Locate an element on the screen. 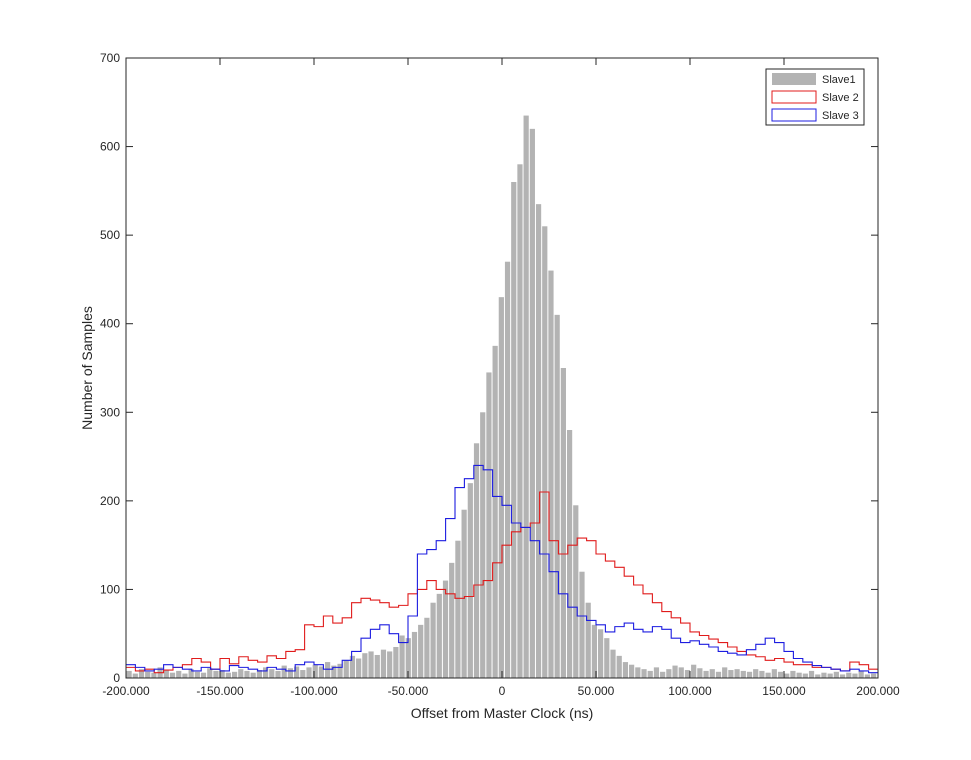 The height and width of the screenshot is (760, 971). y-tick-label: 700 is located at coordinates (110, 58).